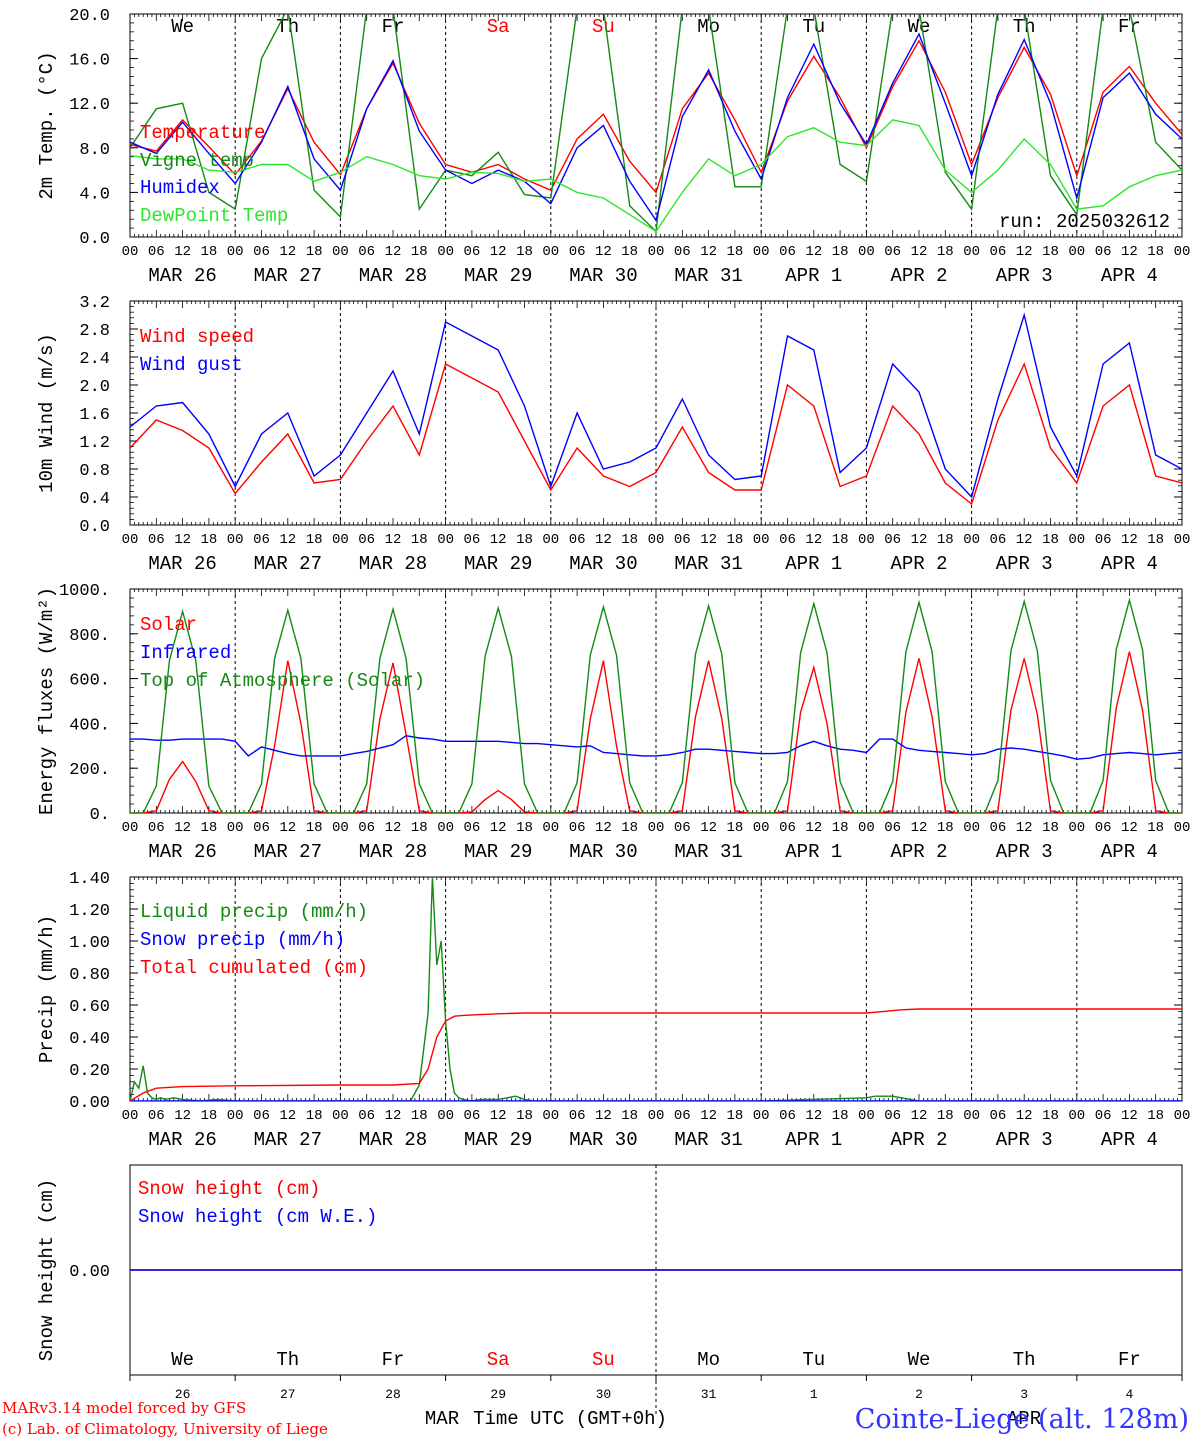 This screenshot has height=1440, width=1194. Describe the element at coordinates (89, 61) in the screenshot. I see `y-tick-label: 16.0` at that location.